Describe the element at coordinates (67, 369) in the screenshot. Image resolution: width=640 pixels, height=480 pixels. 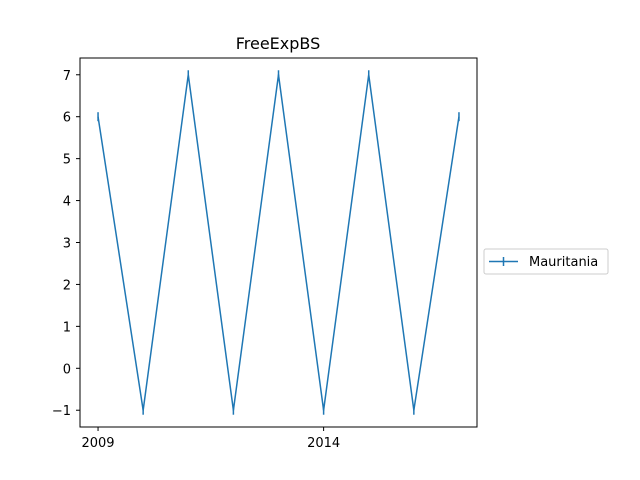
I see `y-tick-label: 0` at that location.